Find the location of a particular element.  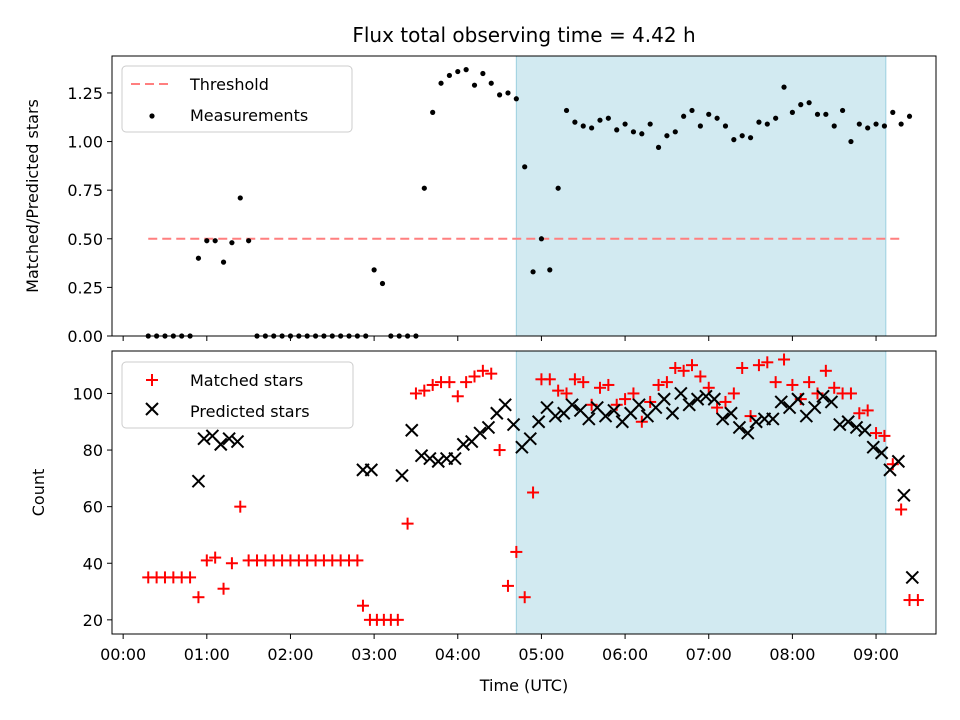

bottom-y-tick-label: 20 is located at coordinates (93, 620).